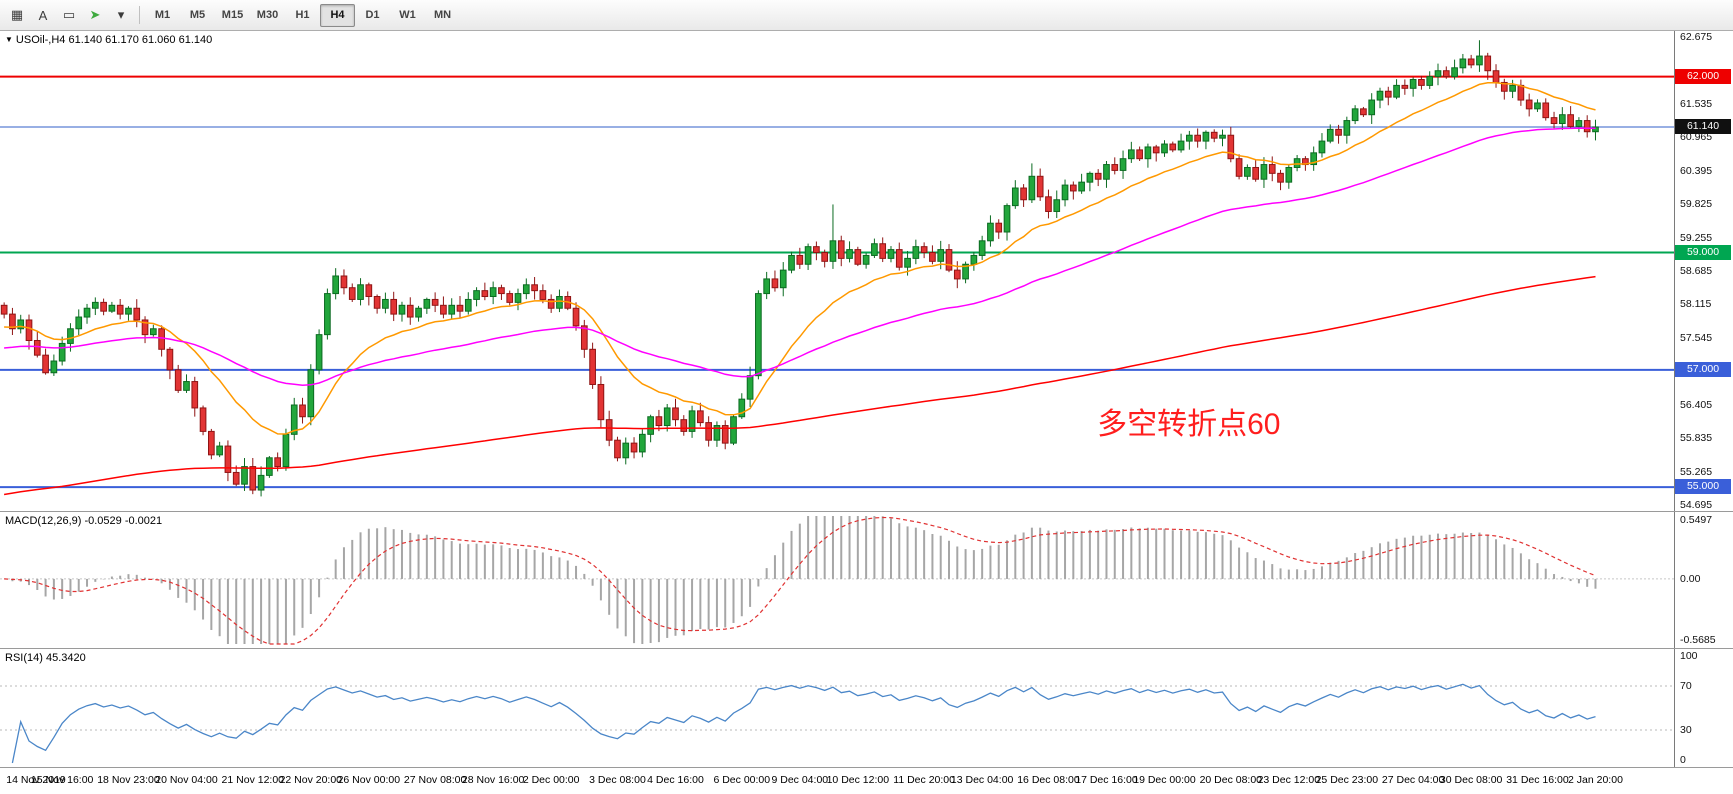  What do you see at coordinates (1696, 404) in the screenshot?
I see `price-tick-label: 56.405` at bounding box center [1696, 404].